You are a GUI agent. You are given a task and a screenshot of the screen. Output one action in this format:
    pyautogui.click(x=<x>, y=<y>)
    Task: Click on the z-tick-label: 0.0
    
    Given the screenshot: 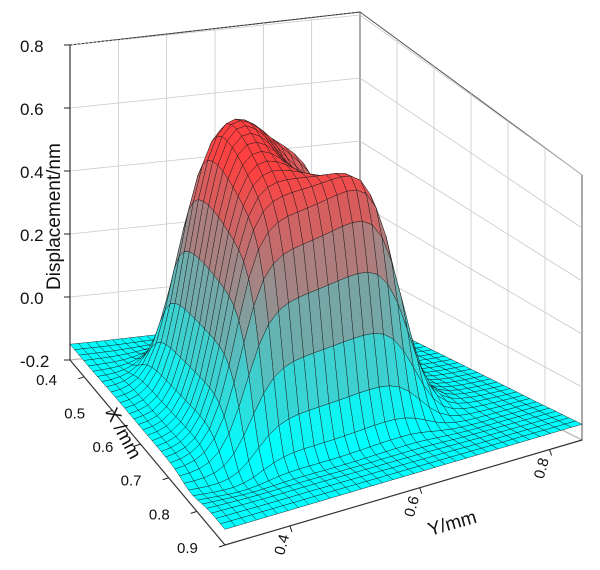 What is the action you would take?
    pyautogui.click(x=32, y=298)
    